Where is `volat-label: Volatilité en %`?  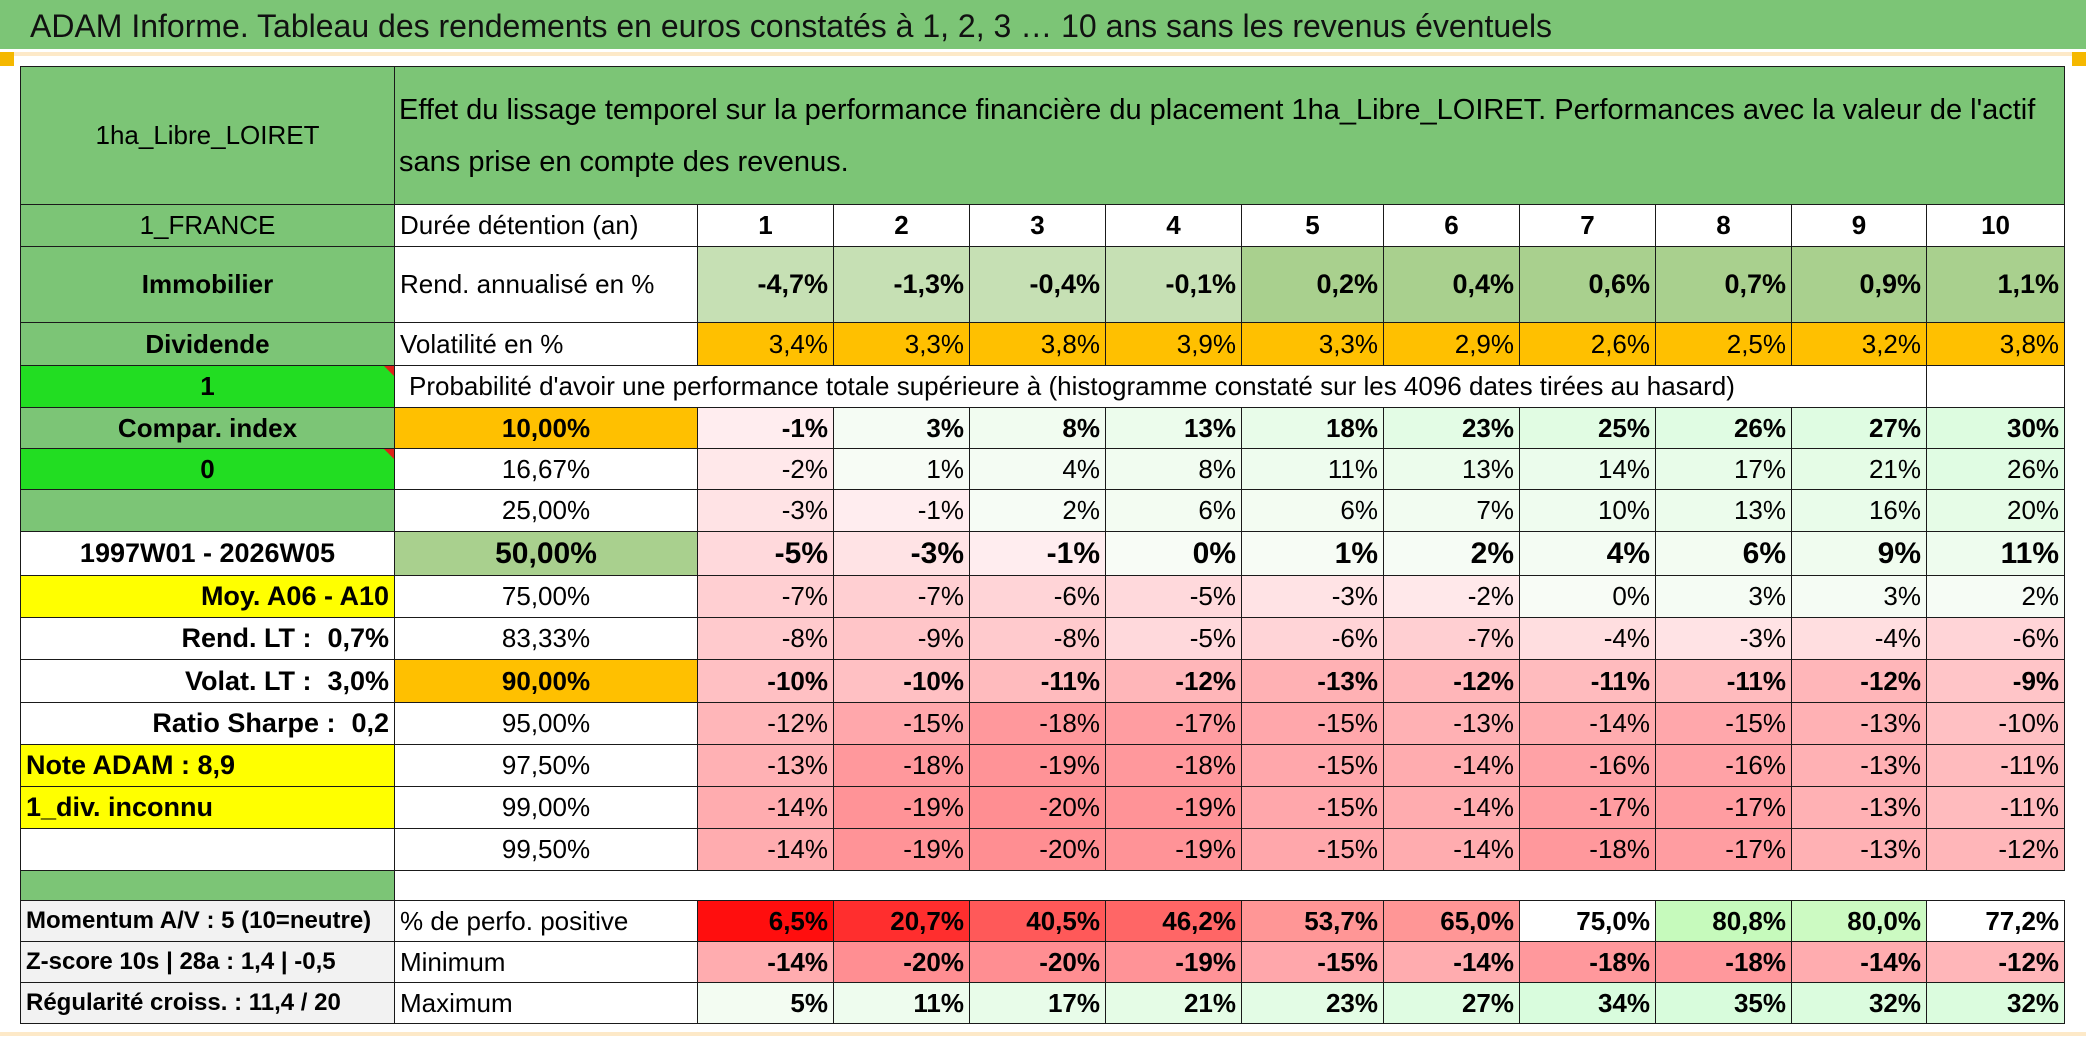 volat-label: Volatilité en % is located at coordinates (546, 344).